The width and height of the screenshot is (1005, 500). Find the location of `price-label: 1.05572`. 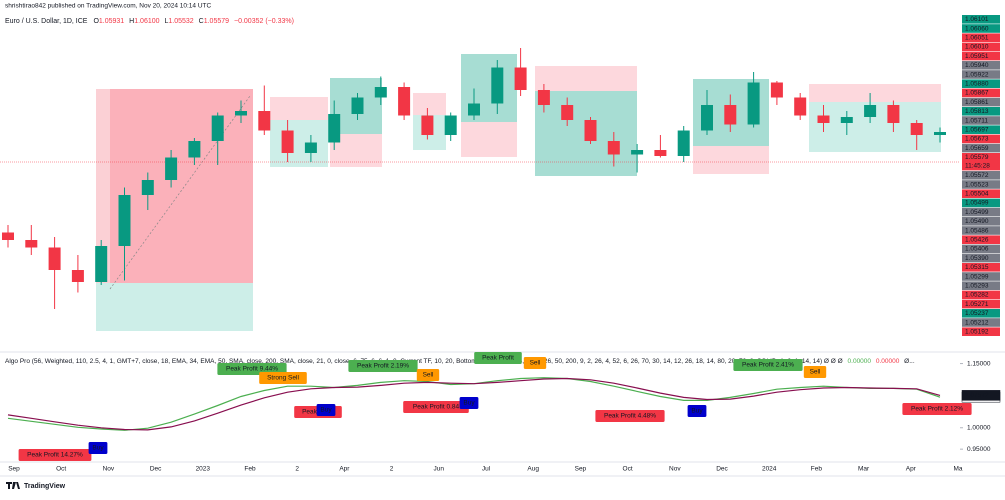

price-label: 1.05572 is located at coordinates (977, 175).